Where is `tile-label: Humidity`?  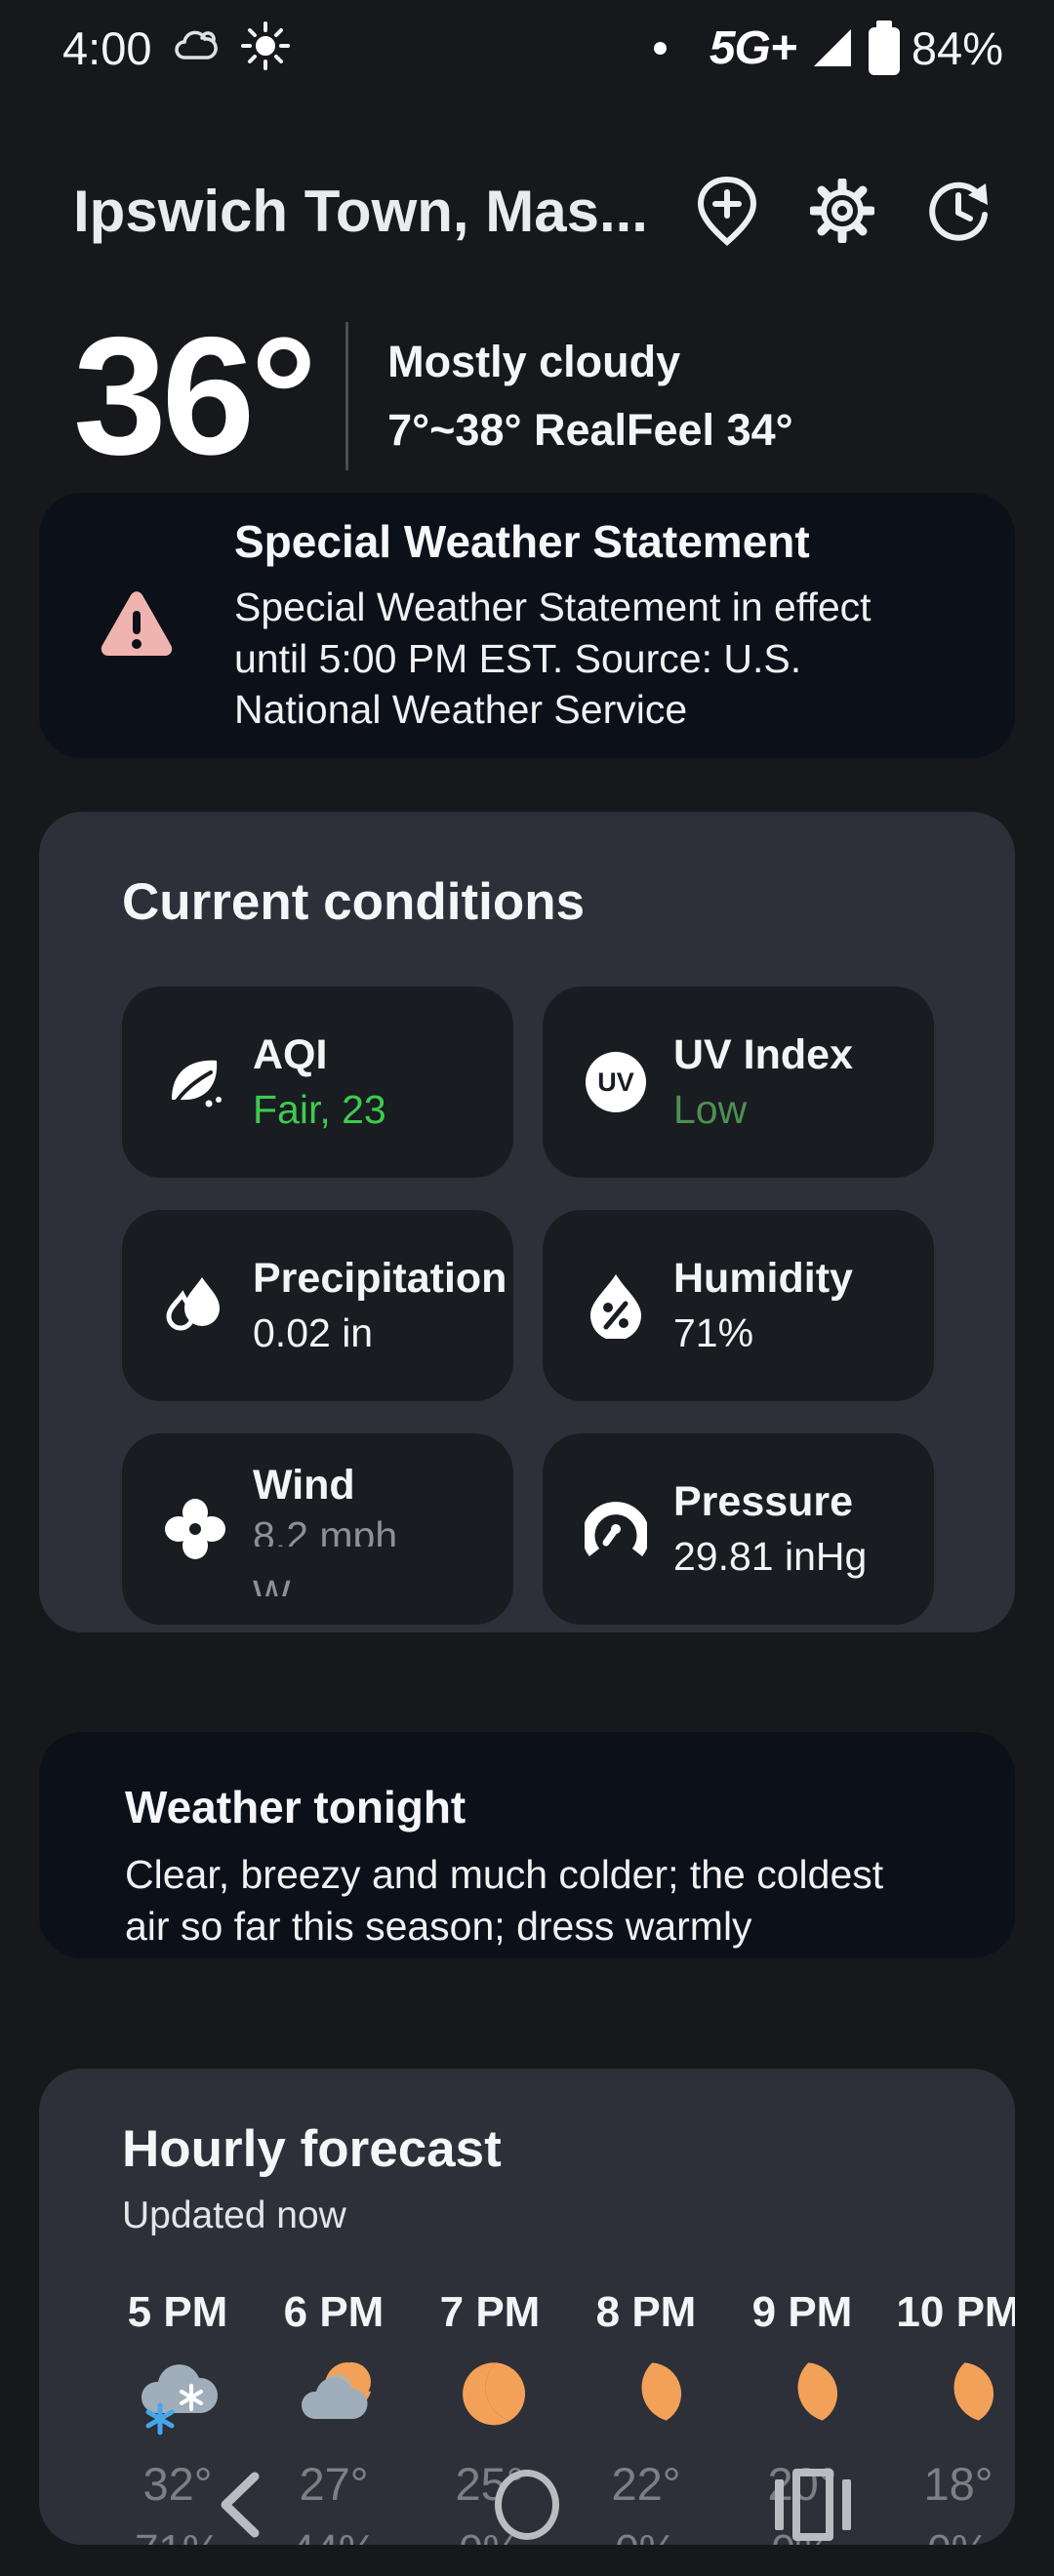
tile-label: Humidity is located at coordinates (763, 1278).